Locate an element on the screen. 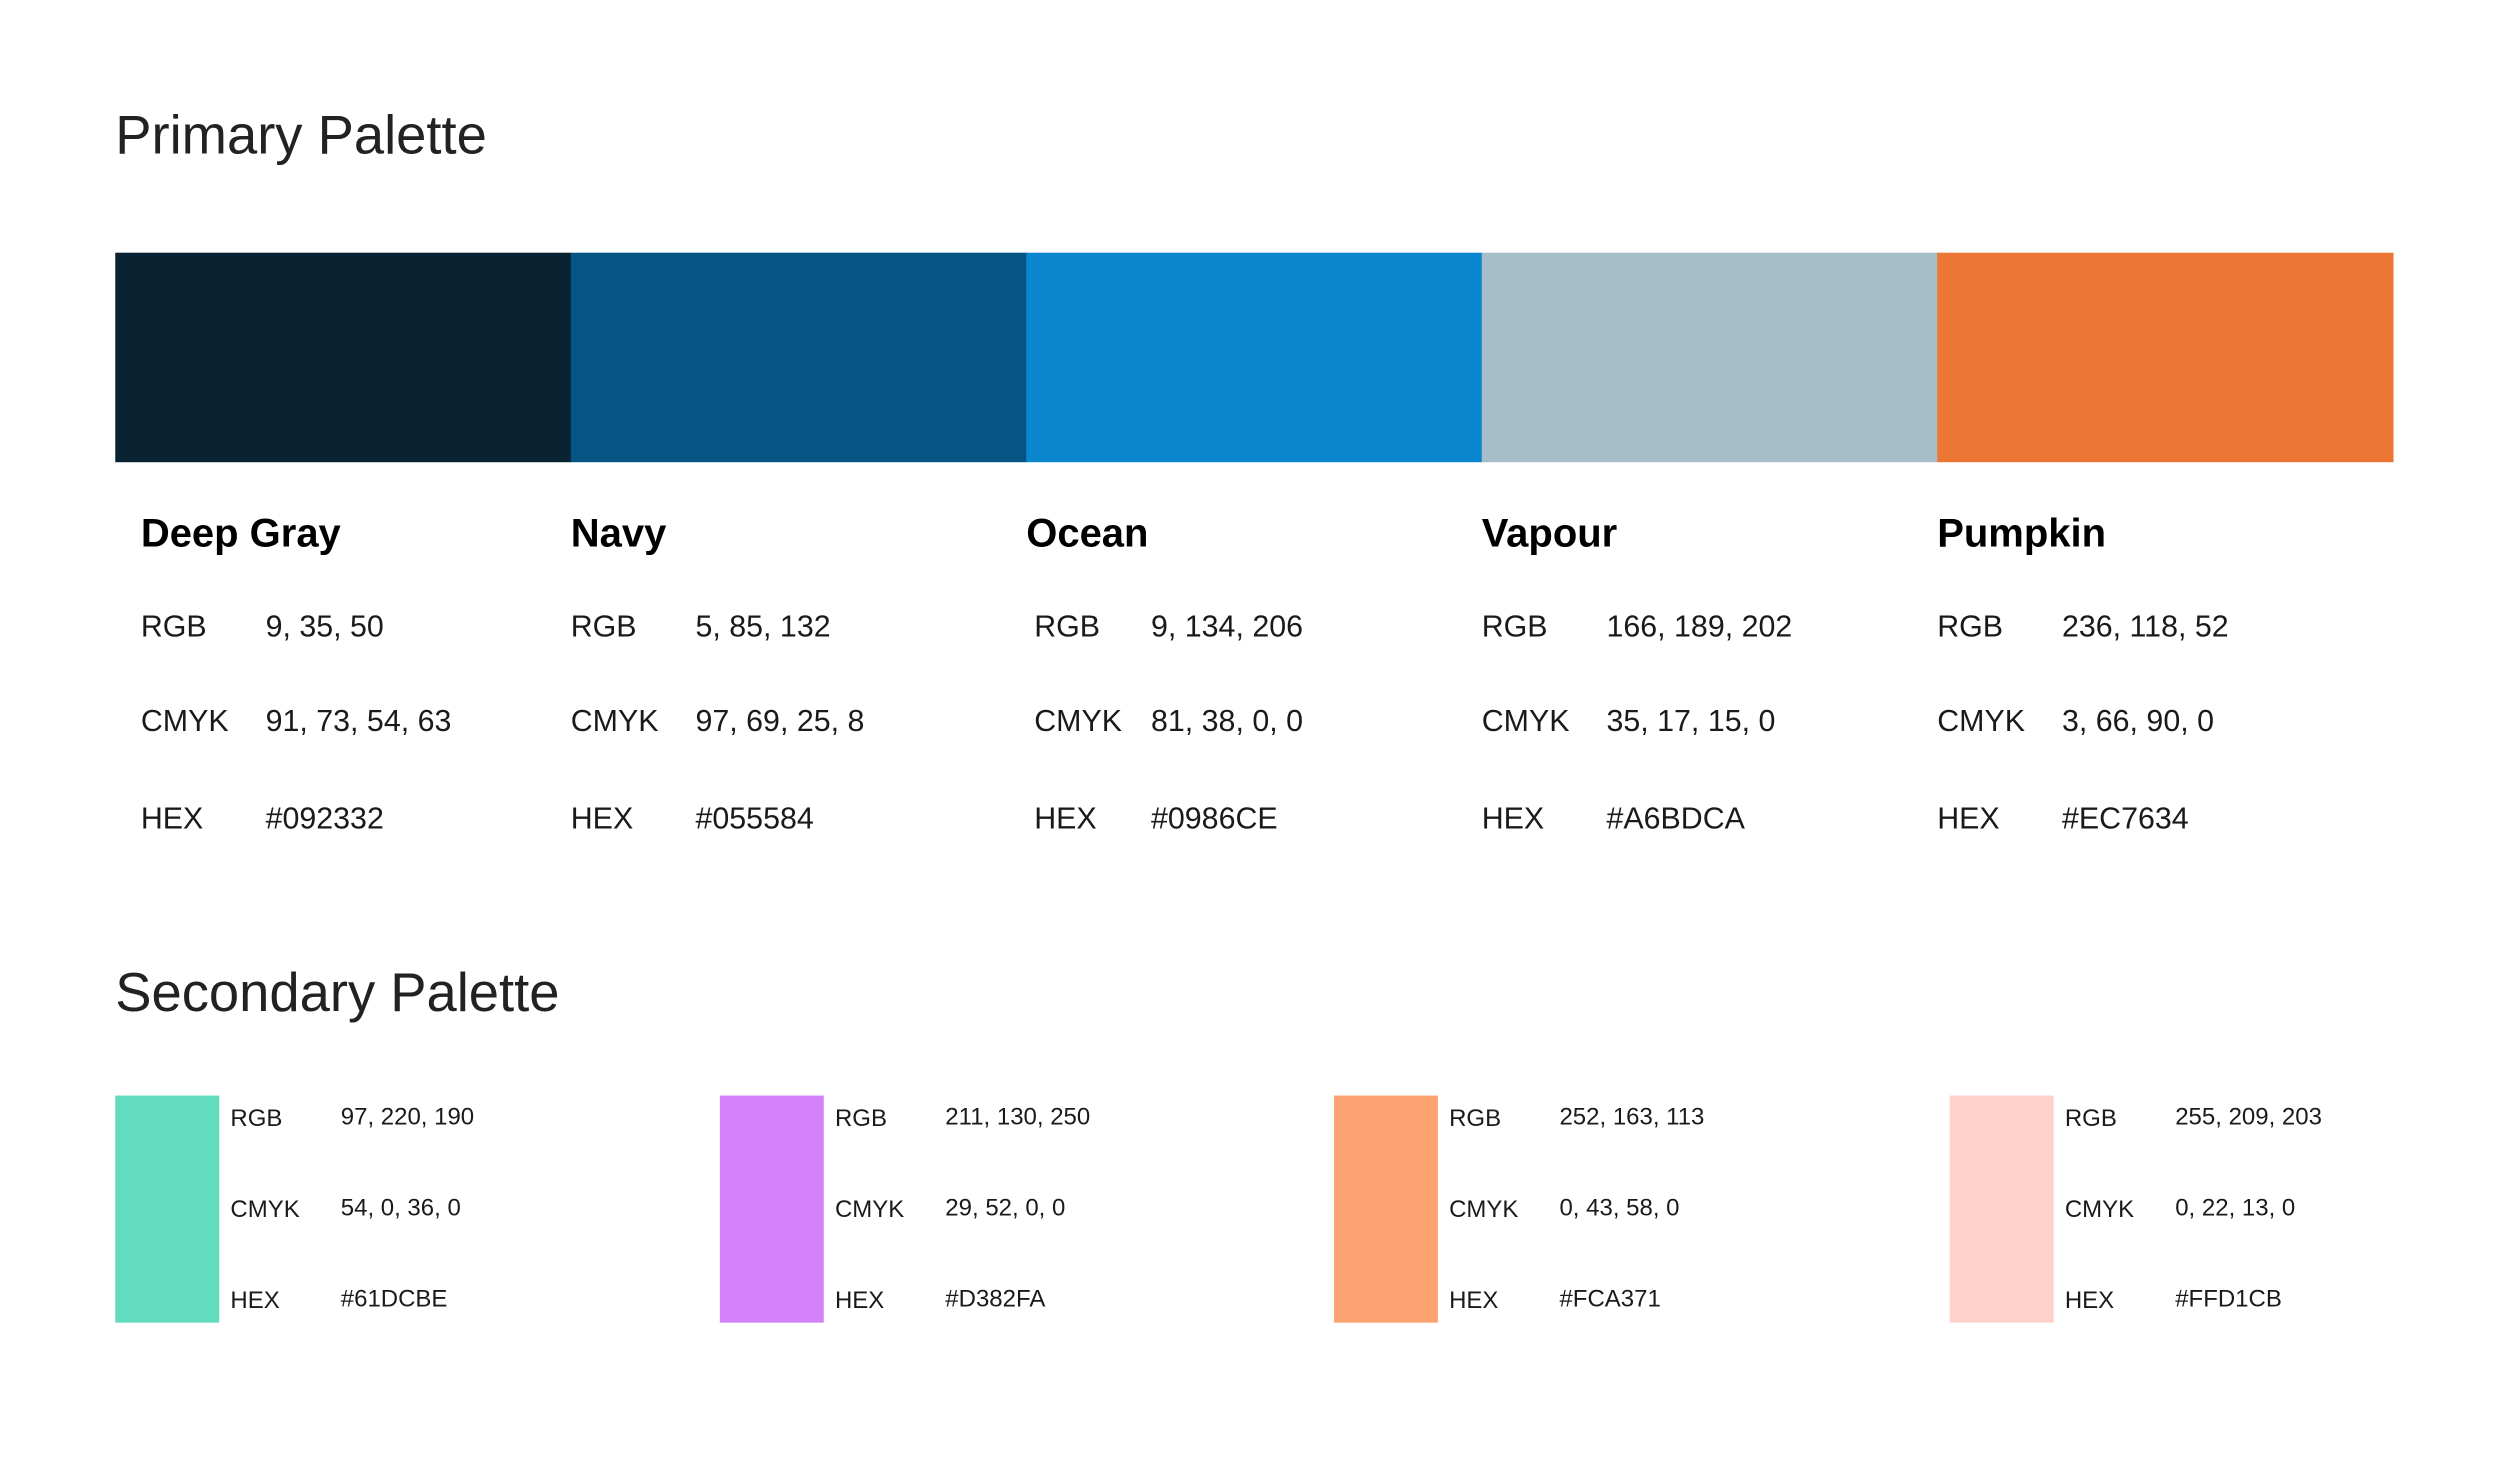 The height and width of the screenshot is (1478, 2500). row-value: #FCA371 is located at coordinates (1609, 1299).